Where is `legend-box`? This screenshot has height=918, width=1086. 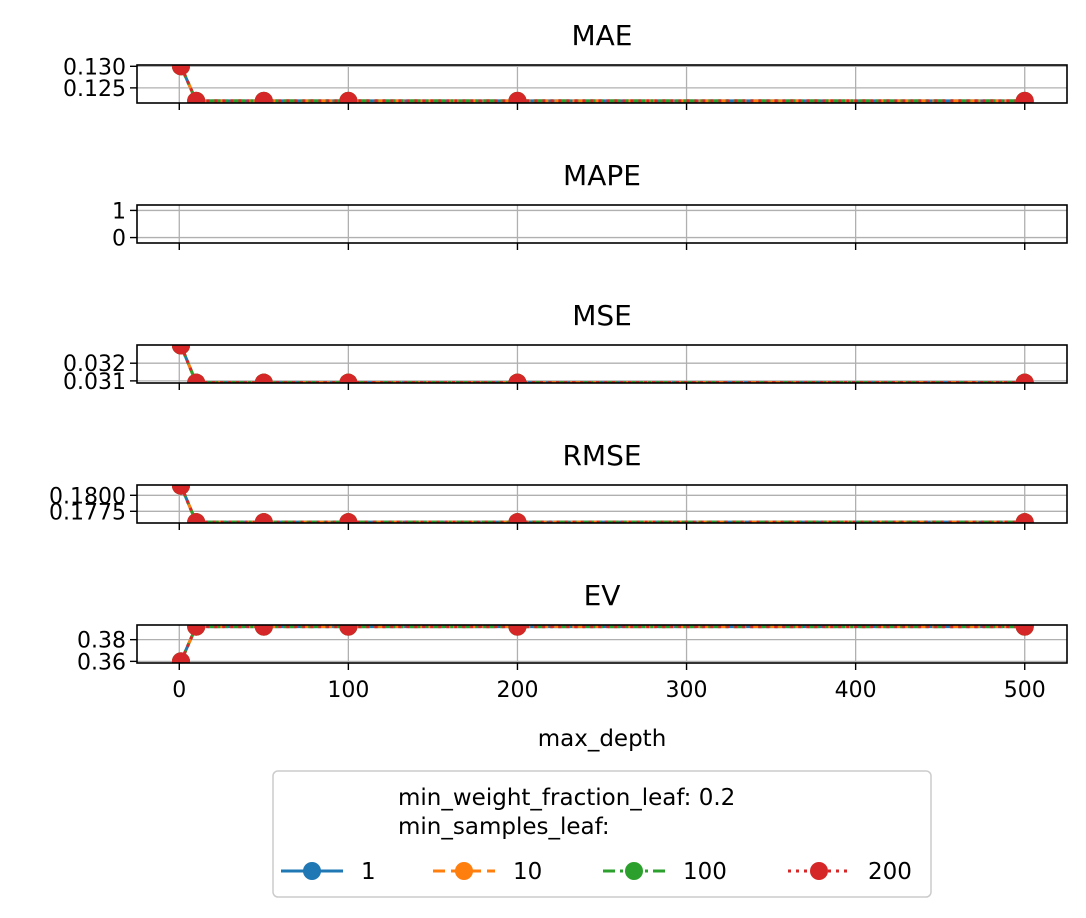
legend-box is located at coordinates (602, 834).